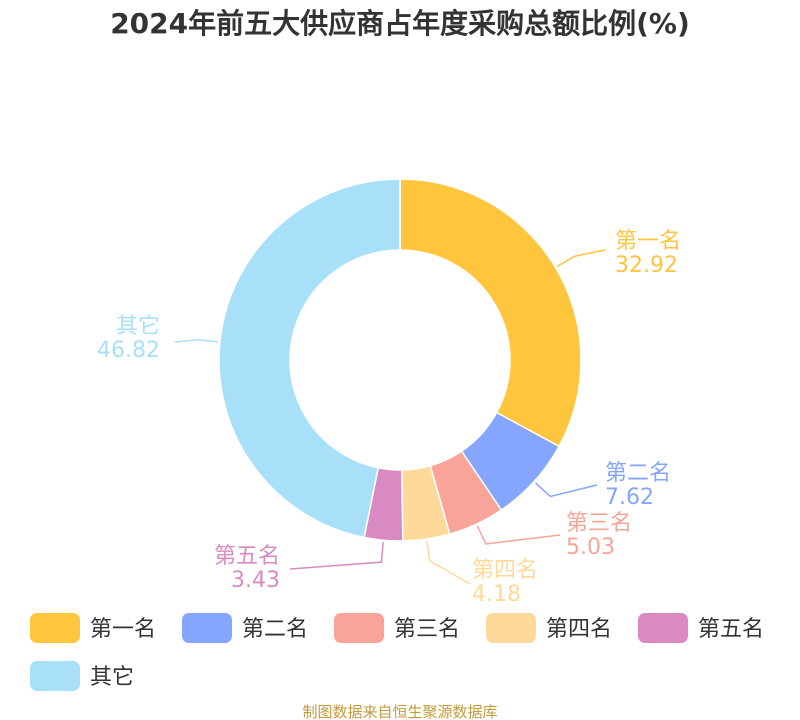 The image size is (800, 720). Describe the element at coordinates (629, 497) in the screenshot. I see `slice-label-value-2: 7.62` at that location.